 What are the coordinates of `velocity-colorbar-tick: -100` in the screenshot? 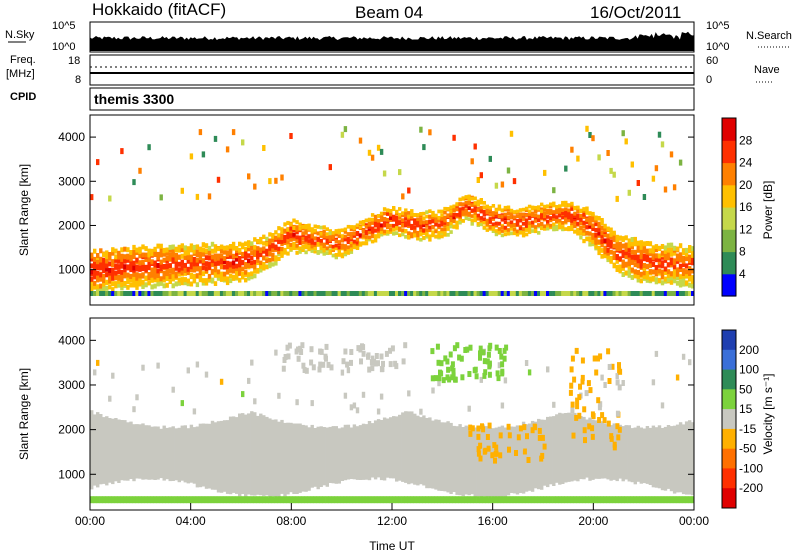 It's located at (751, 468).